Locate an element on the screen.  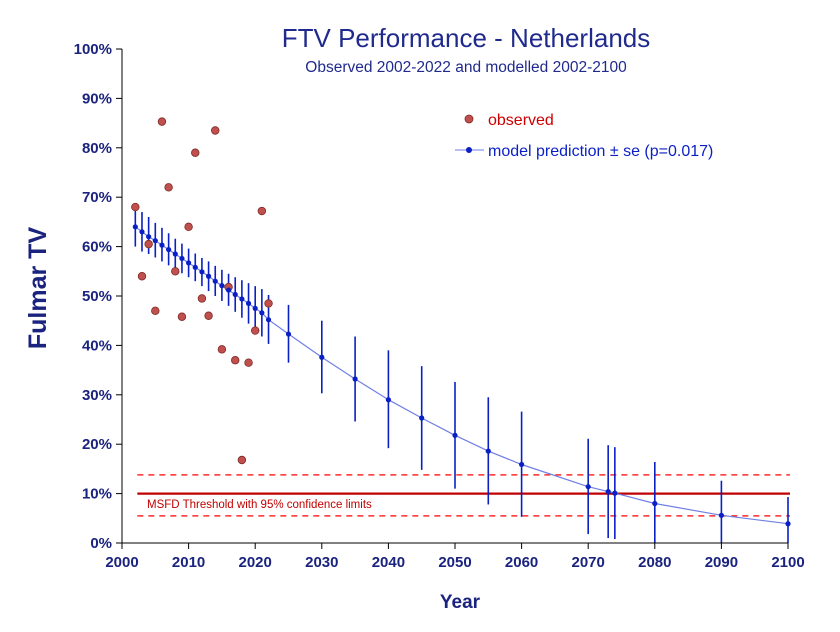
x-tick-label: 2040 is located at coordinates (388, 562).